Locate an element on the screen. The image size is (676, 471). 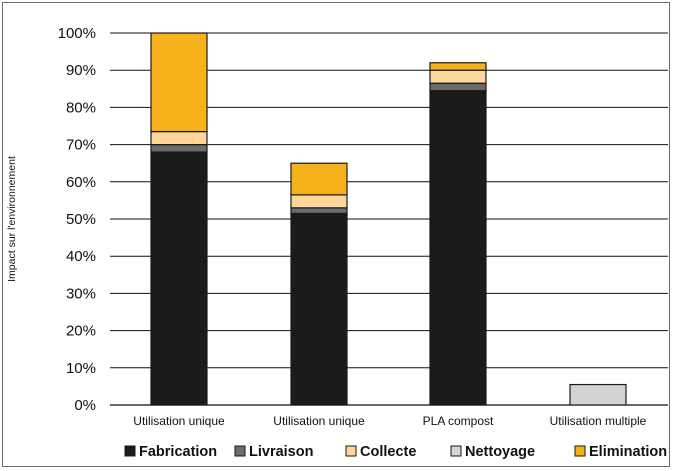
legend-label: Elimination is located at coordinates (628, 452).